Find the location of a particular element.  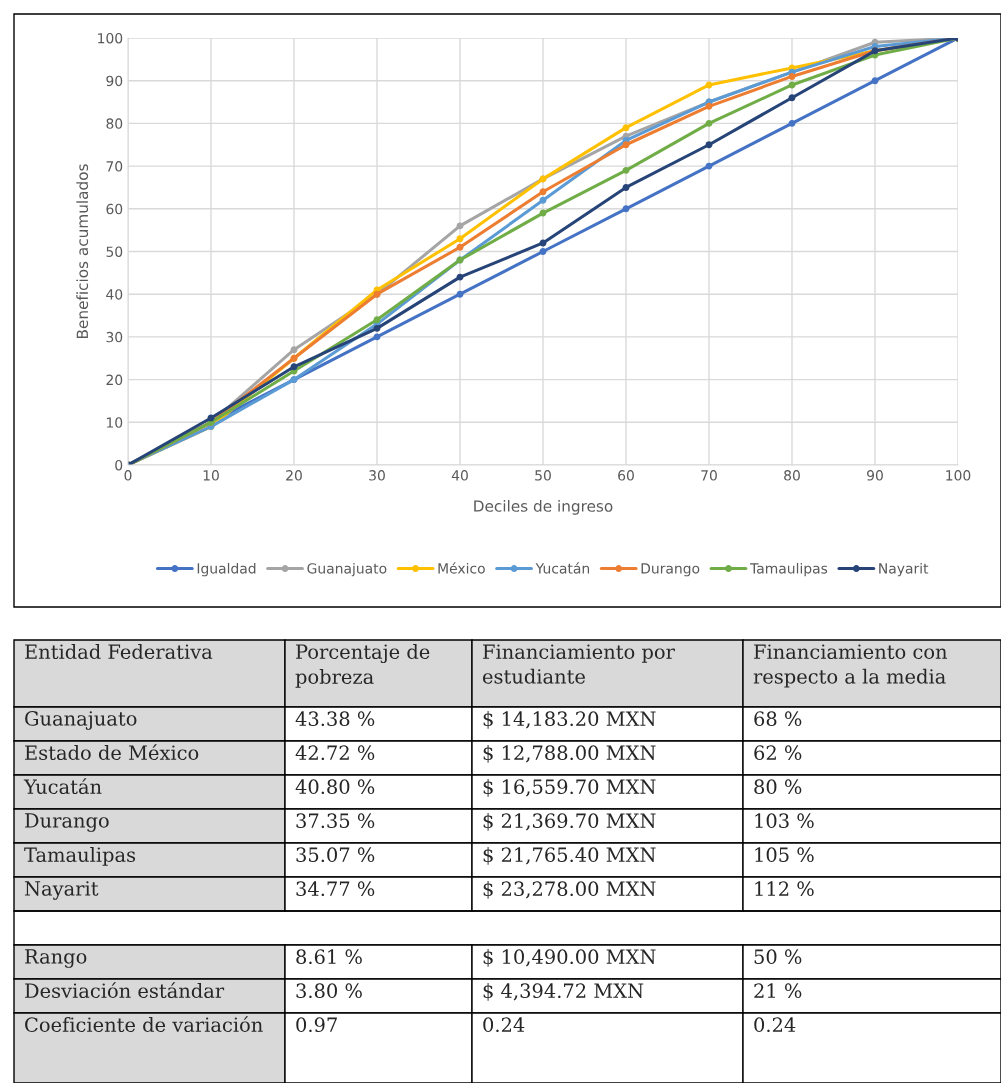

category-label: Estado de México is located at coordinates (112, 752).